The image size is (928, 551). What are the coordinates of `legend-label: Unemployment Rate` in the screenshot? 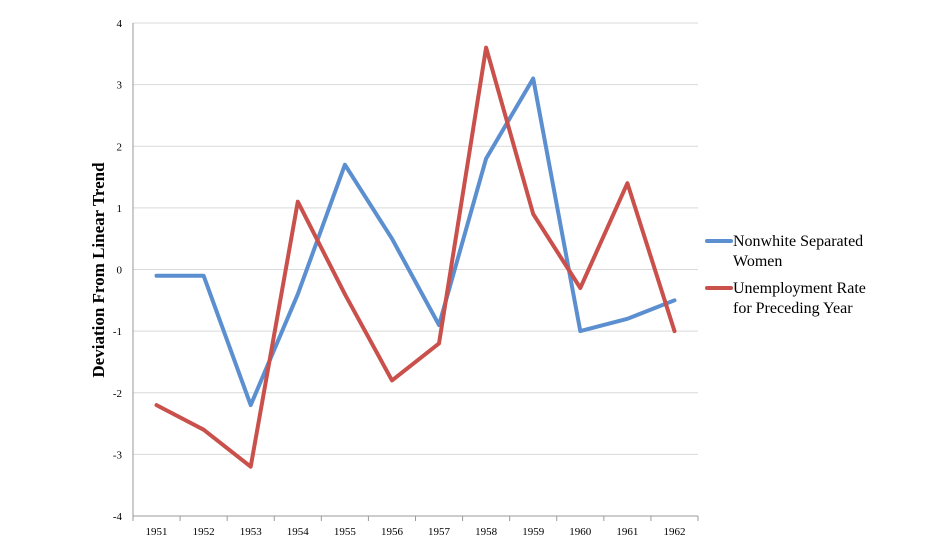 It's located at (799, 288).